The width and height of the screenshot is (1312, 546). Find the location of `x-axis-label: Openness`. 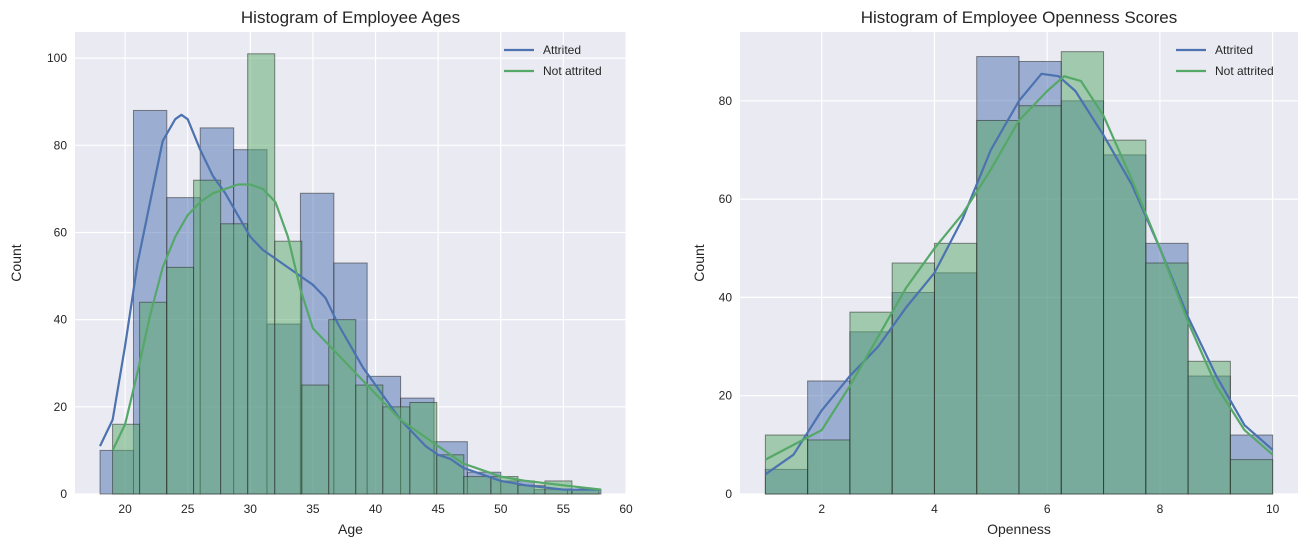

x-axis-label: Openness is located at coordinates (1019, 529).